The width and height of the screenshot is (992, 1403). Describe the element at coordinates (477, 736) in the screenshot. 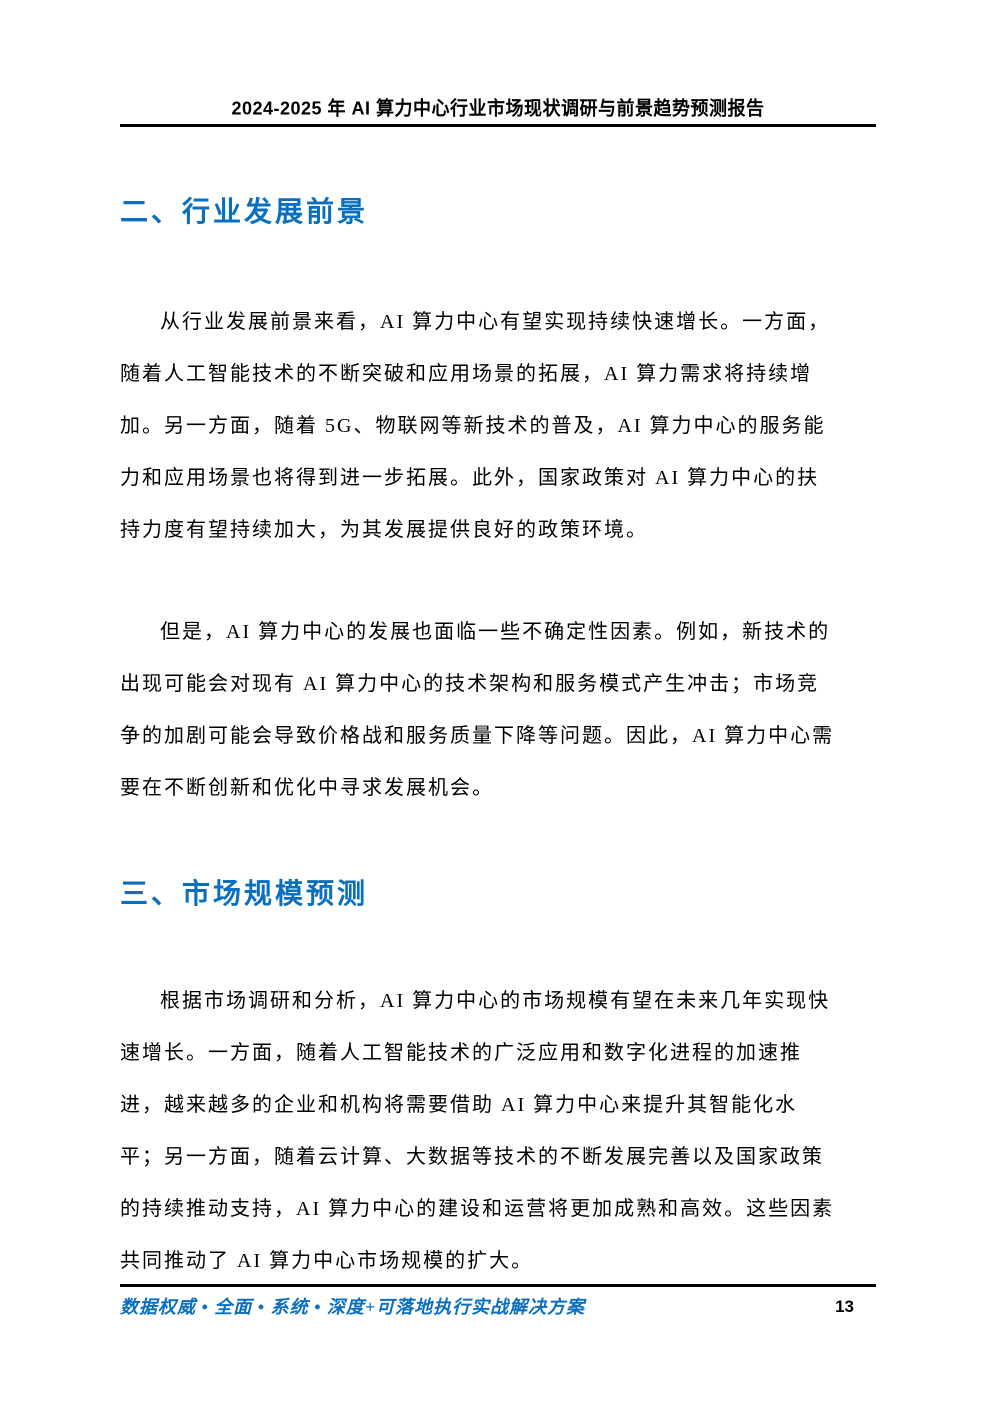

I see `body-line: 争的加剧可能会导致价格战和服务质量下降等问题。因此，AI 算力中心需` at that location.